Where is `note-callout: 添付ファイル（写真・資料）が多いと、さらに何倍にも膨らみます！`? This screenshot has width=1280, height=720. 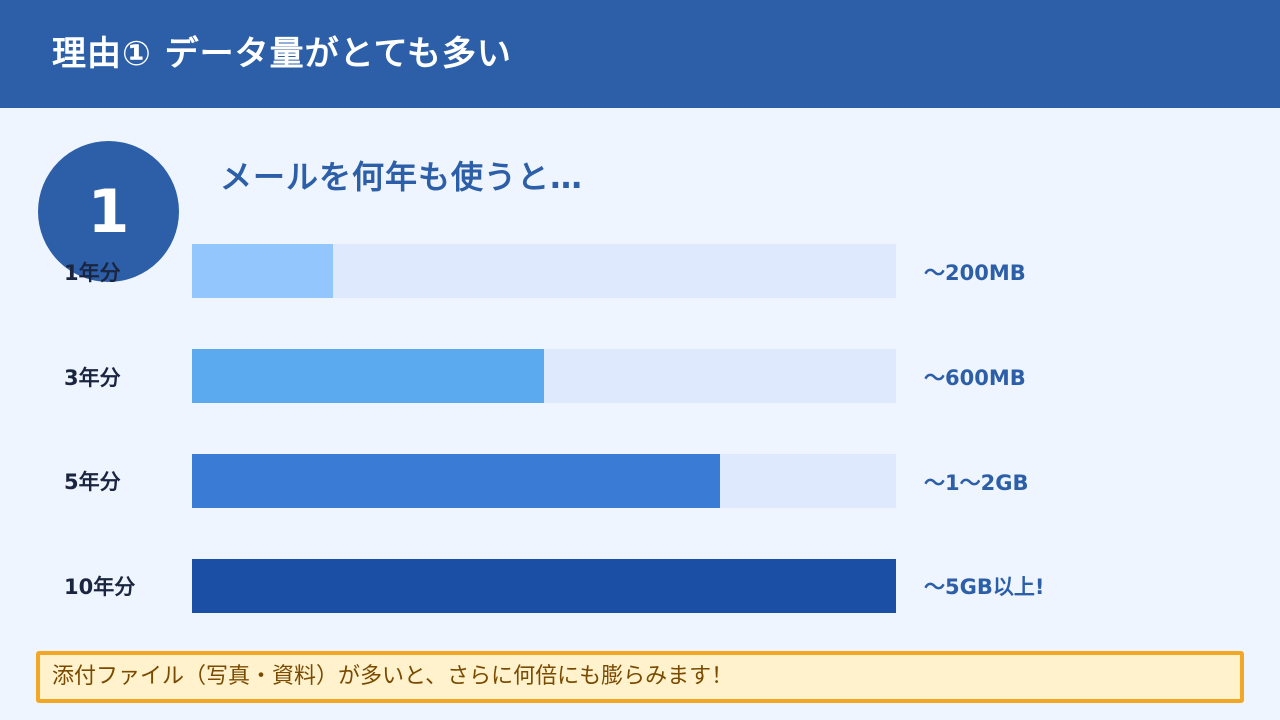 note-callout: 添付ファイル（写真・資料）が多いと、さらに何倍にも膨らみます！ is located at coordinates (640, 677).